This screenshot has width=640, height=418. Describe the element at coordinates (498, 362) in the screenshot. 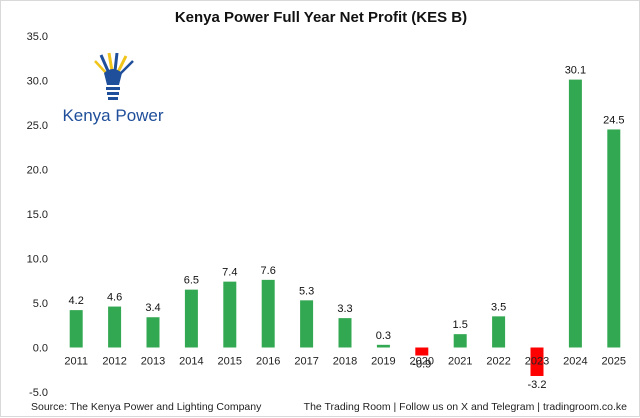

I see `x-tick-label: 2022` at that location.